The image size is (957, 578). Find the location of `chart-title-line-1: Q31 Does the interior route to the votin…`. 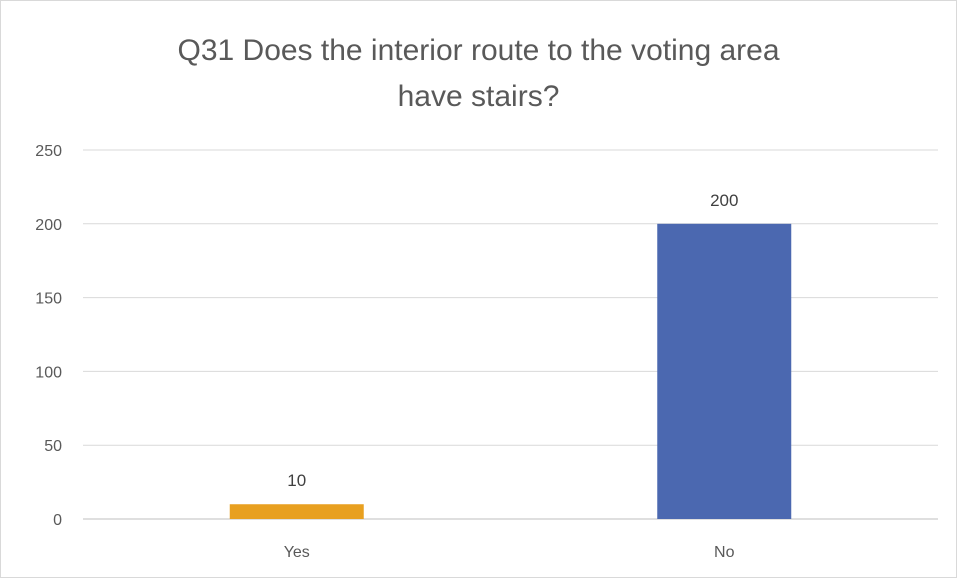

chart-title-line-1: Q31 Does the interior route to the votin… is located at coordinates (478, 50).